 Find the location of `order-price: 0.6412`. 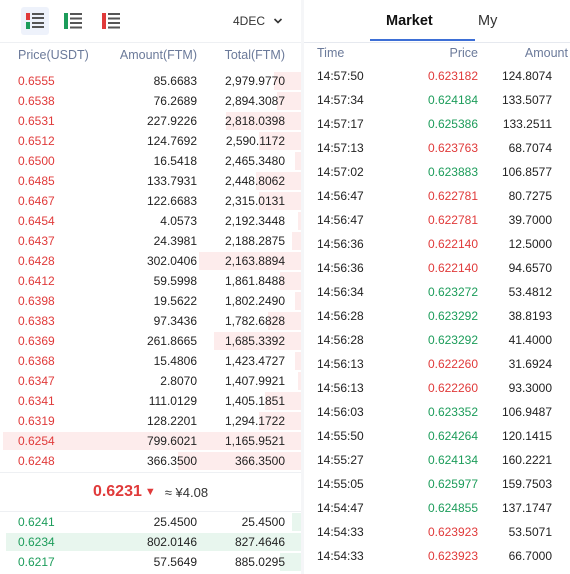

order-price: 0.6412 is located at coordinates (36, 281).